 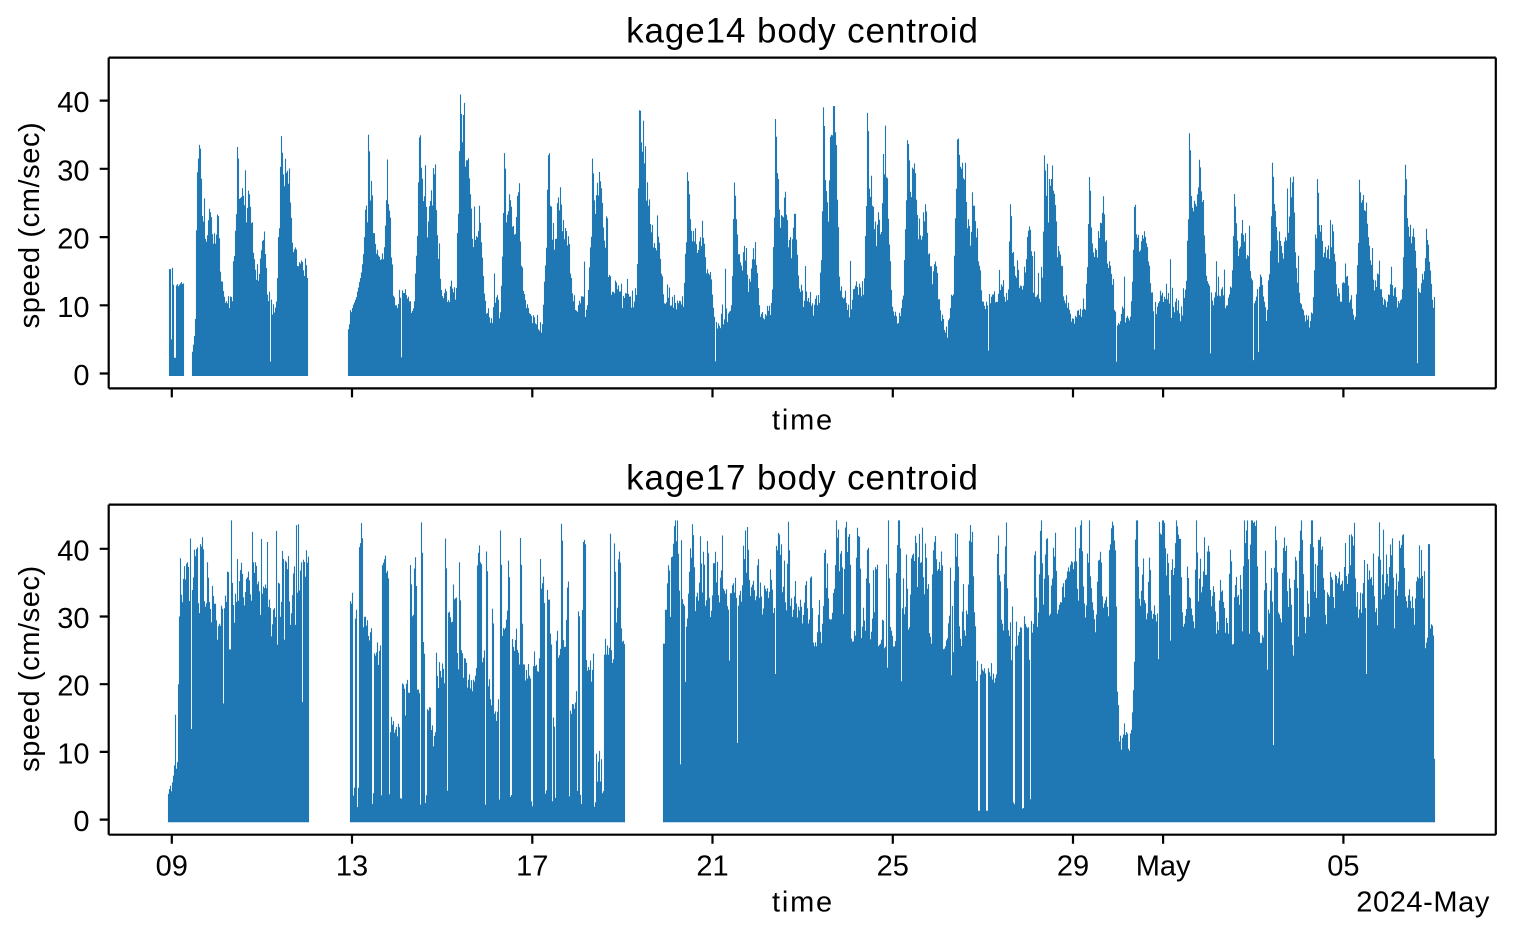 What do you see at coordinates (172, 867) in the screenshot?
I see `svg-text: 09` at bounding box center [172, 867].